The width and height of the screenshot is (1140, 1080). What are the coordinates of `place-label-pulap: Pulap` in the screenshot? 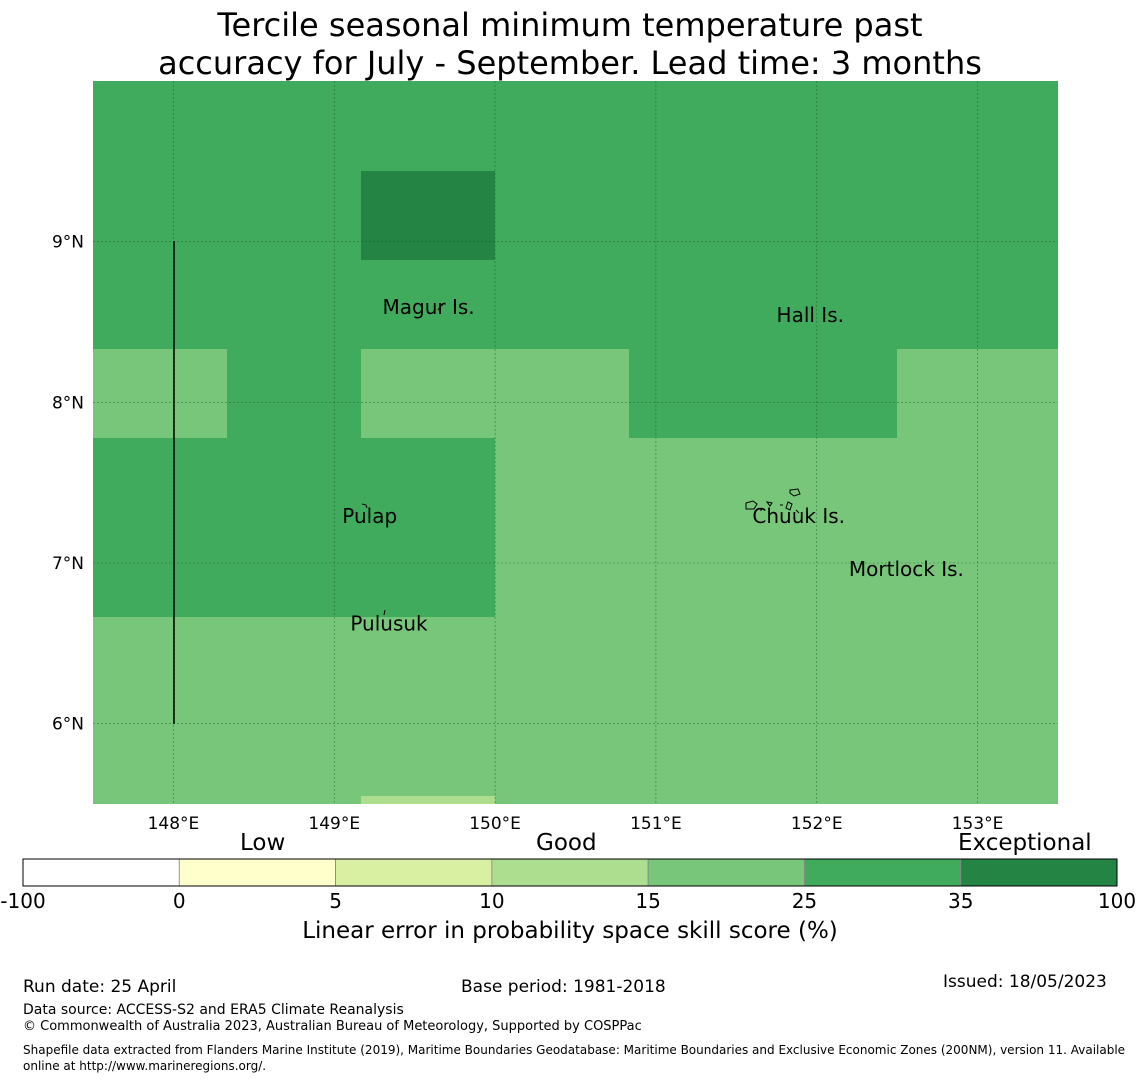 It's located at (369, 516).